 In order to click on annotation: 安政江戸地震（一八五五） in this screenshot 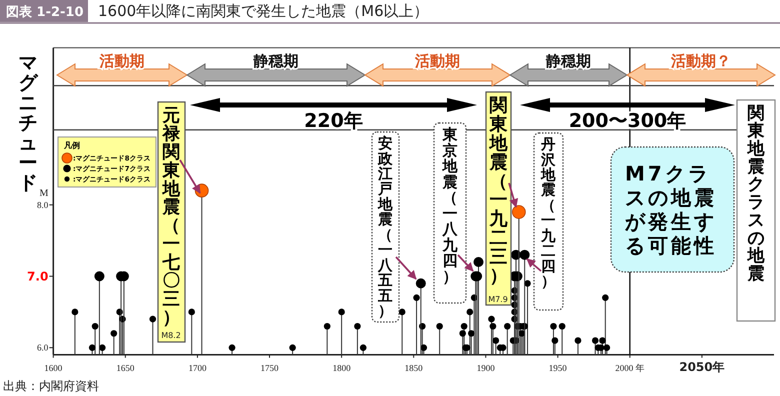, I will do `click(385, 227)`.